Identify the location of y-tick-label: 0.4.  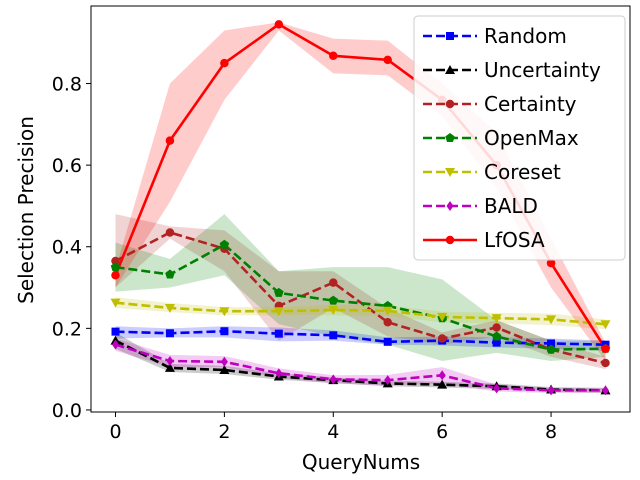
(67, 248).